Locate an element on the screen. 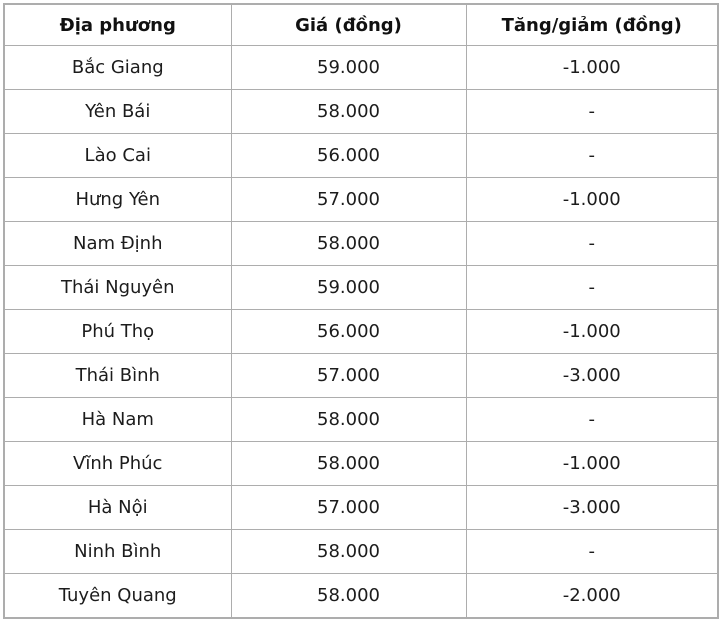  cell-location: Thái Bình is located at coordinates (117, 375).